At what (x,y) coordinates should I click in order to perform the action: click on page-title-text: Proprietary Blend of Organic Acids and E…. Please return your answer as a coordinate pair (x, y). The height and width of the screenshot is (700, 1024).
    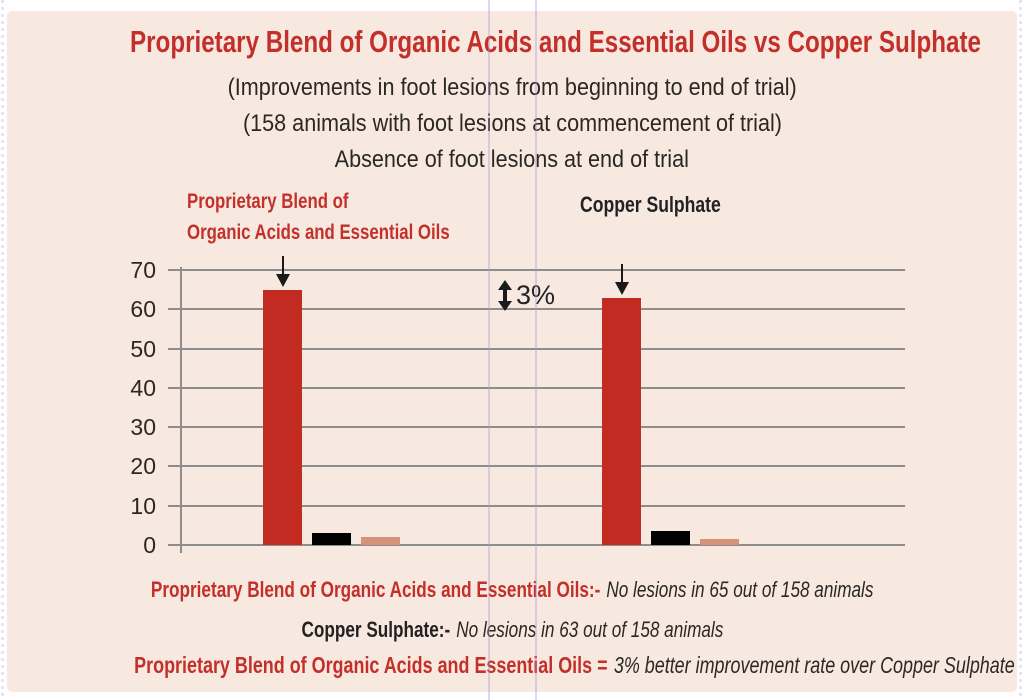
    Looking at the image, I should click on (556, 41).